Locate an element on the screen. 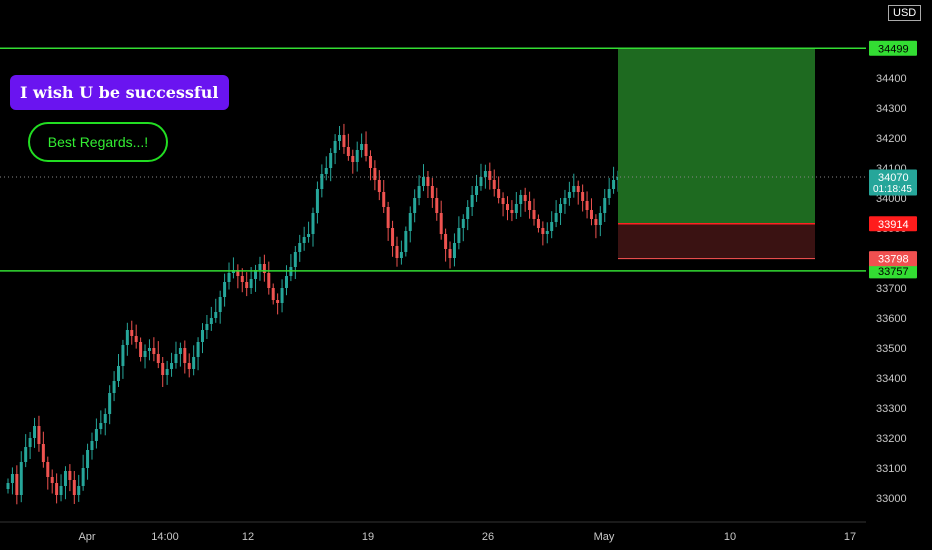  currency-label: USD is located at coordinates (905, 13).